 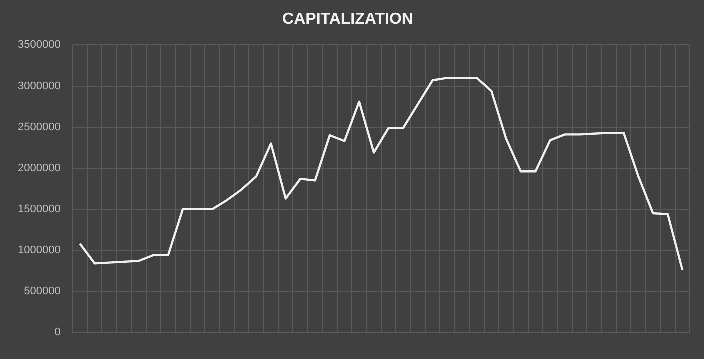 What do you see at coordinates (39, 168) in the screenshot?
I see `y-tick-label: 2000000` at bounding box center [39, 168].